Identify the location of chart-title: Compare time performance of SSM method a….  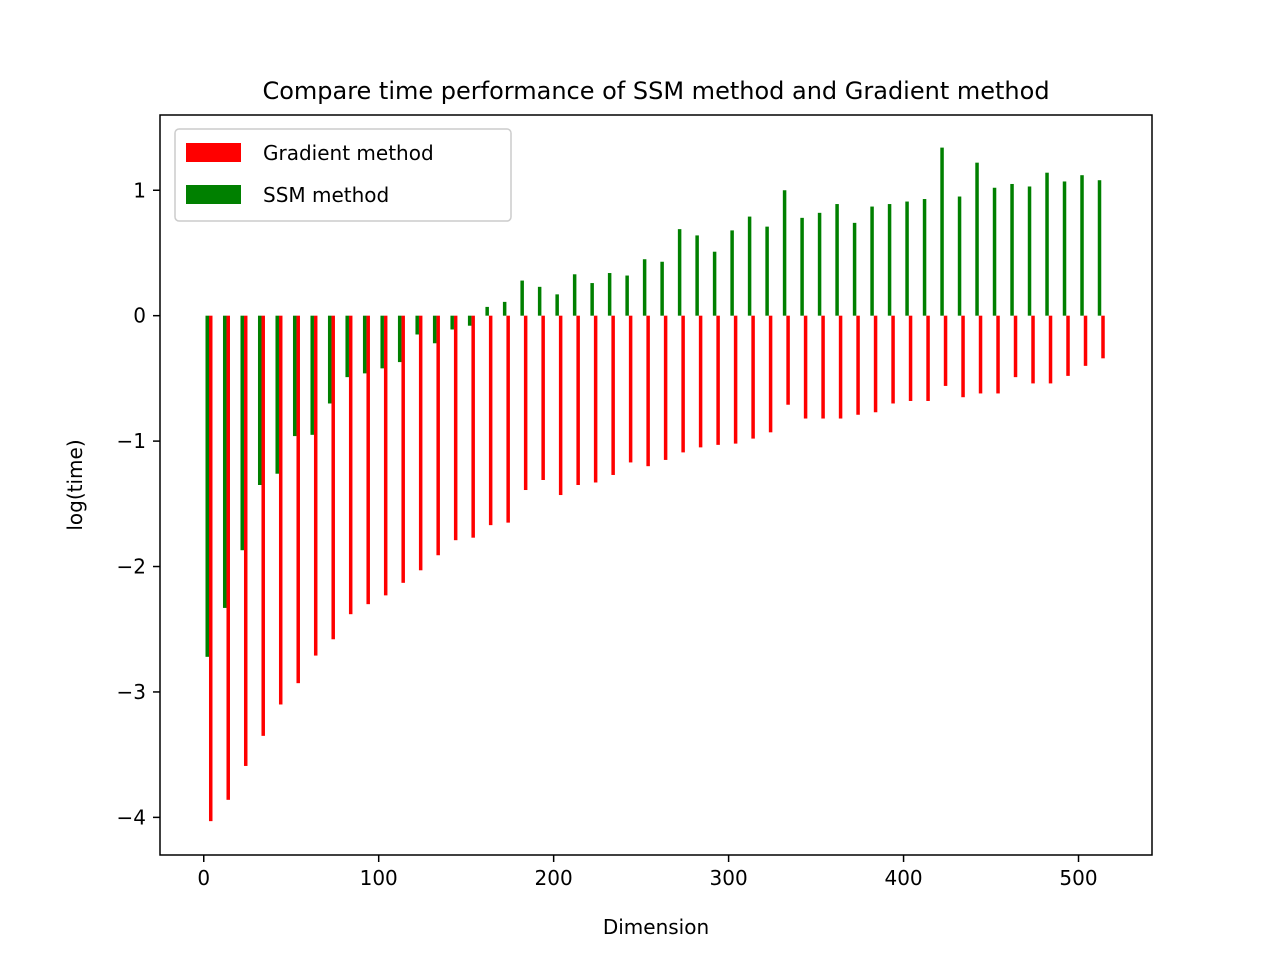
(655, 91).